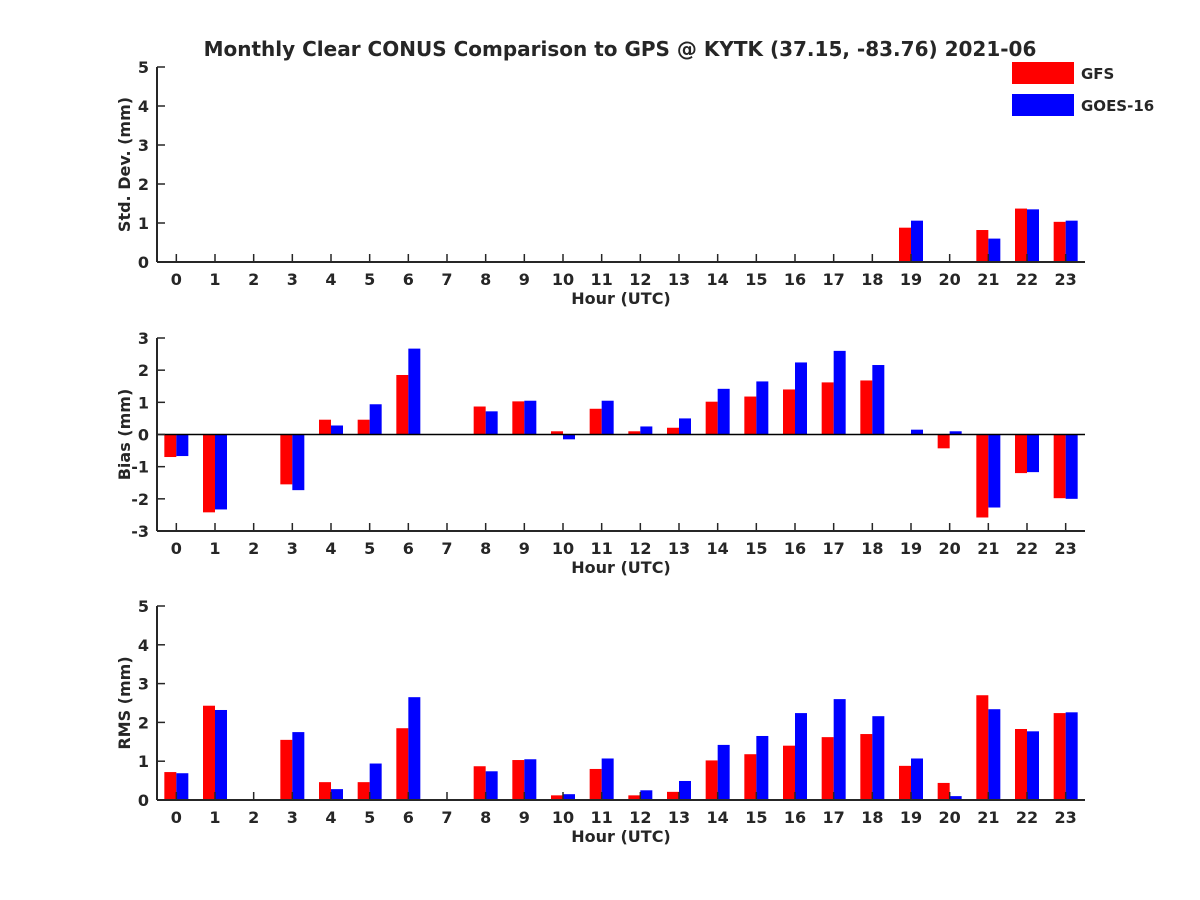 The image size is (1200, 900). I want to click on y-tick-label: -3, so click(140, 531).